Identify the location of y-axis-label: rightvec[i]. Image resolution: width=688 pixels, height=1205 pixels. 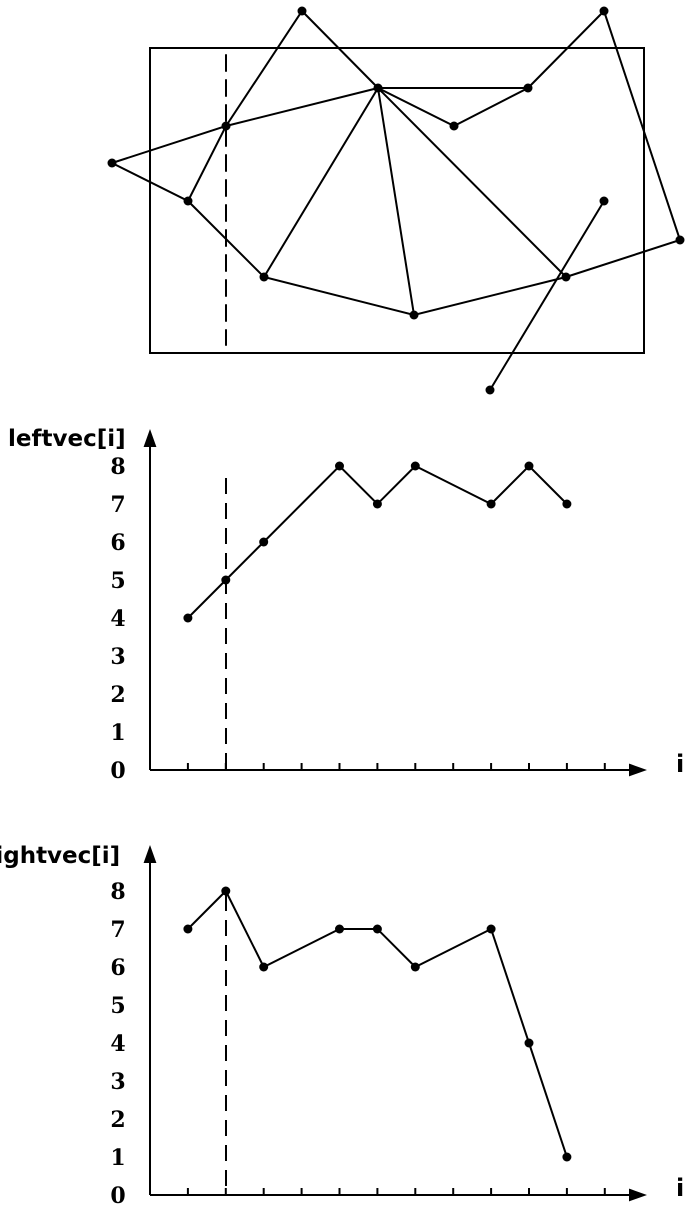
(60, 856).